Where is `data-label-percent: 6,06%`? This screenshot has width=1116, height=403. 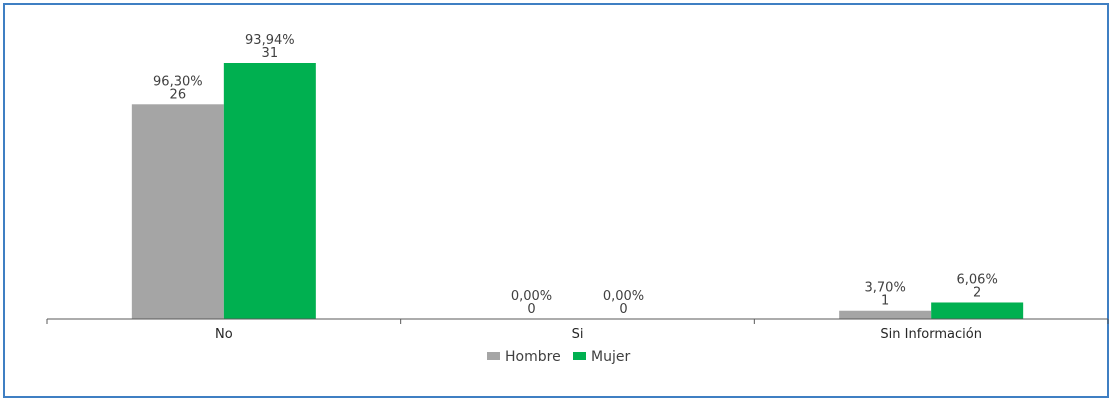
data-label-percent: 6,06% is located at coordinates (977, 279).